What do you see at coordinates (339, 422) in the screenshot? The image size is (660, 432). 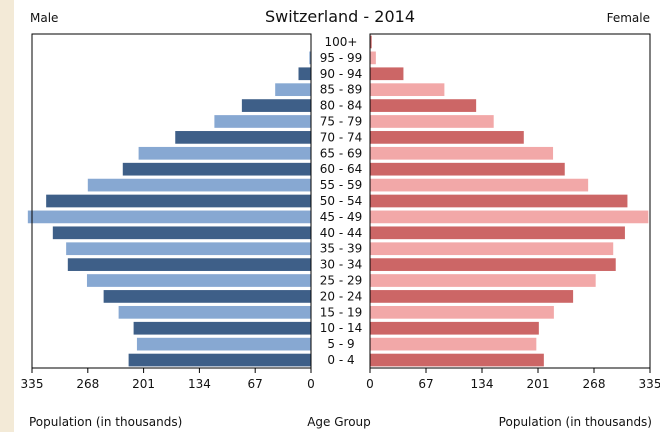 I see `center-axis-title: Age Group` at bounding box center [339, 422].